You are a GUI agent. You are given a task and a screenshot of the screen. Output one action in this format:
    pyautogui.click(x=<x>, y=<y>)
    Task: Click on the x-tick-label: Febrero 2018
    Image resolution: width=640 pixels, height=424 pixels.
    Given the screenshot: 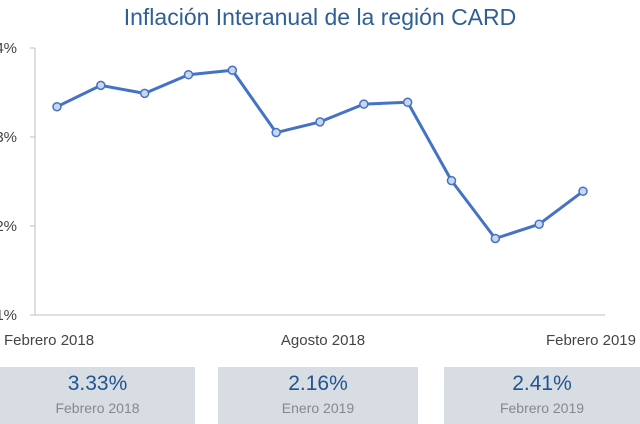 What is the action you would take?
    pyautogui.click(x=49, y=340)
    